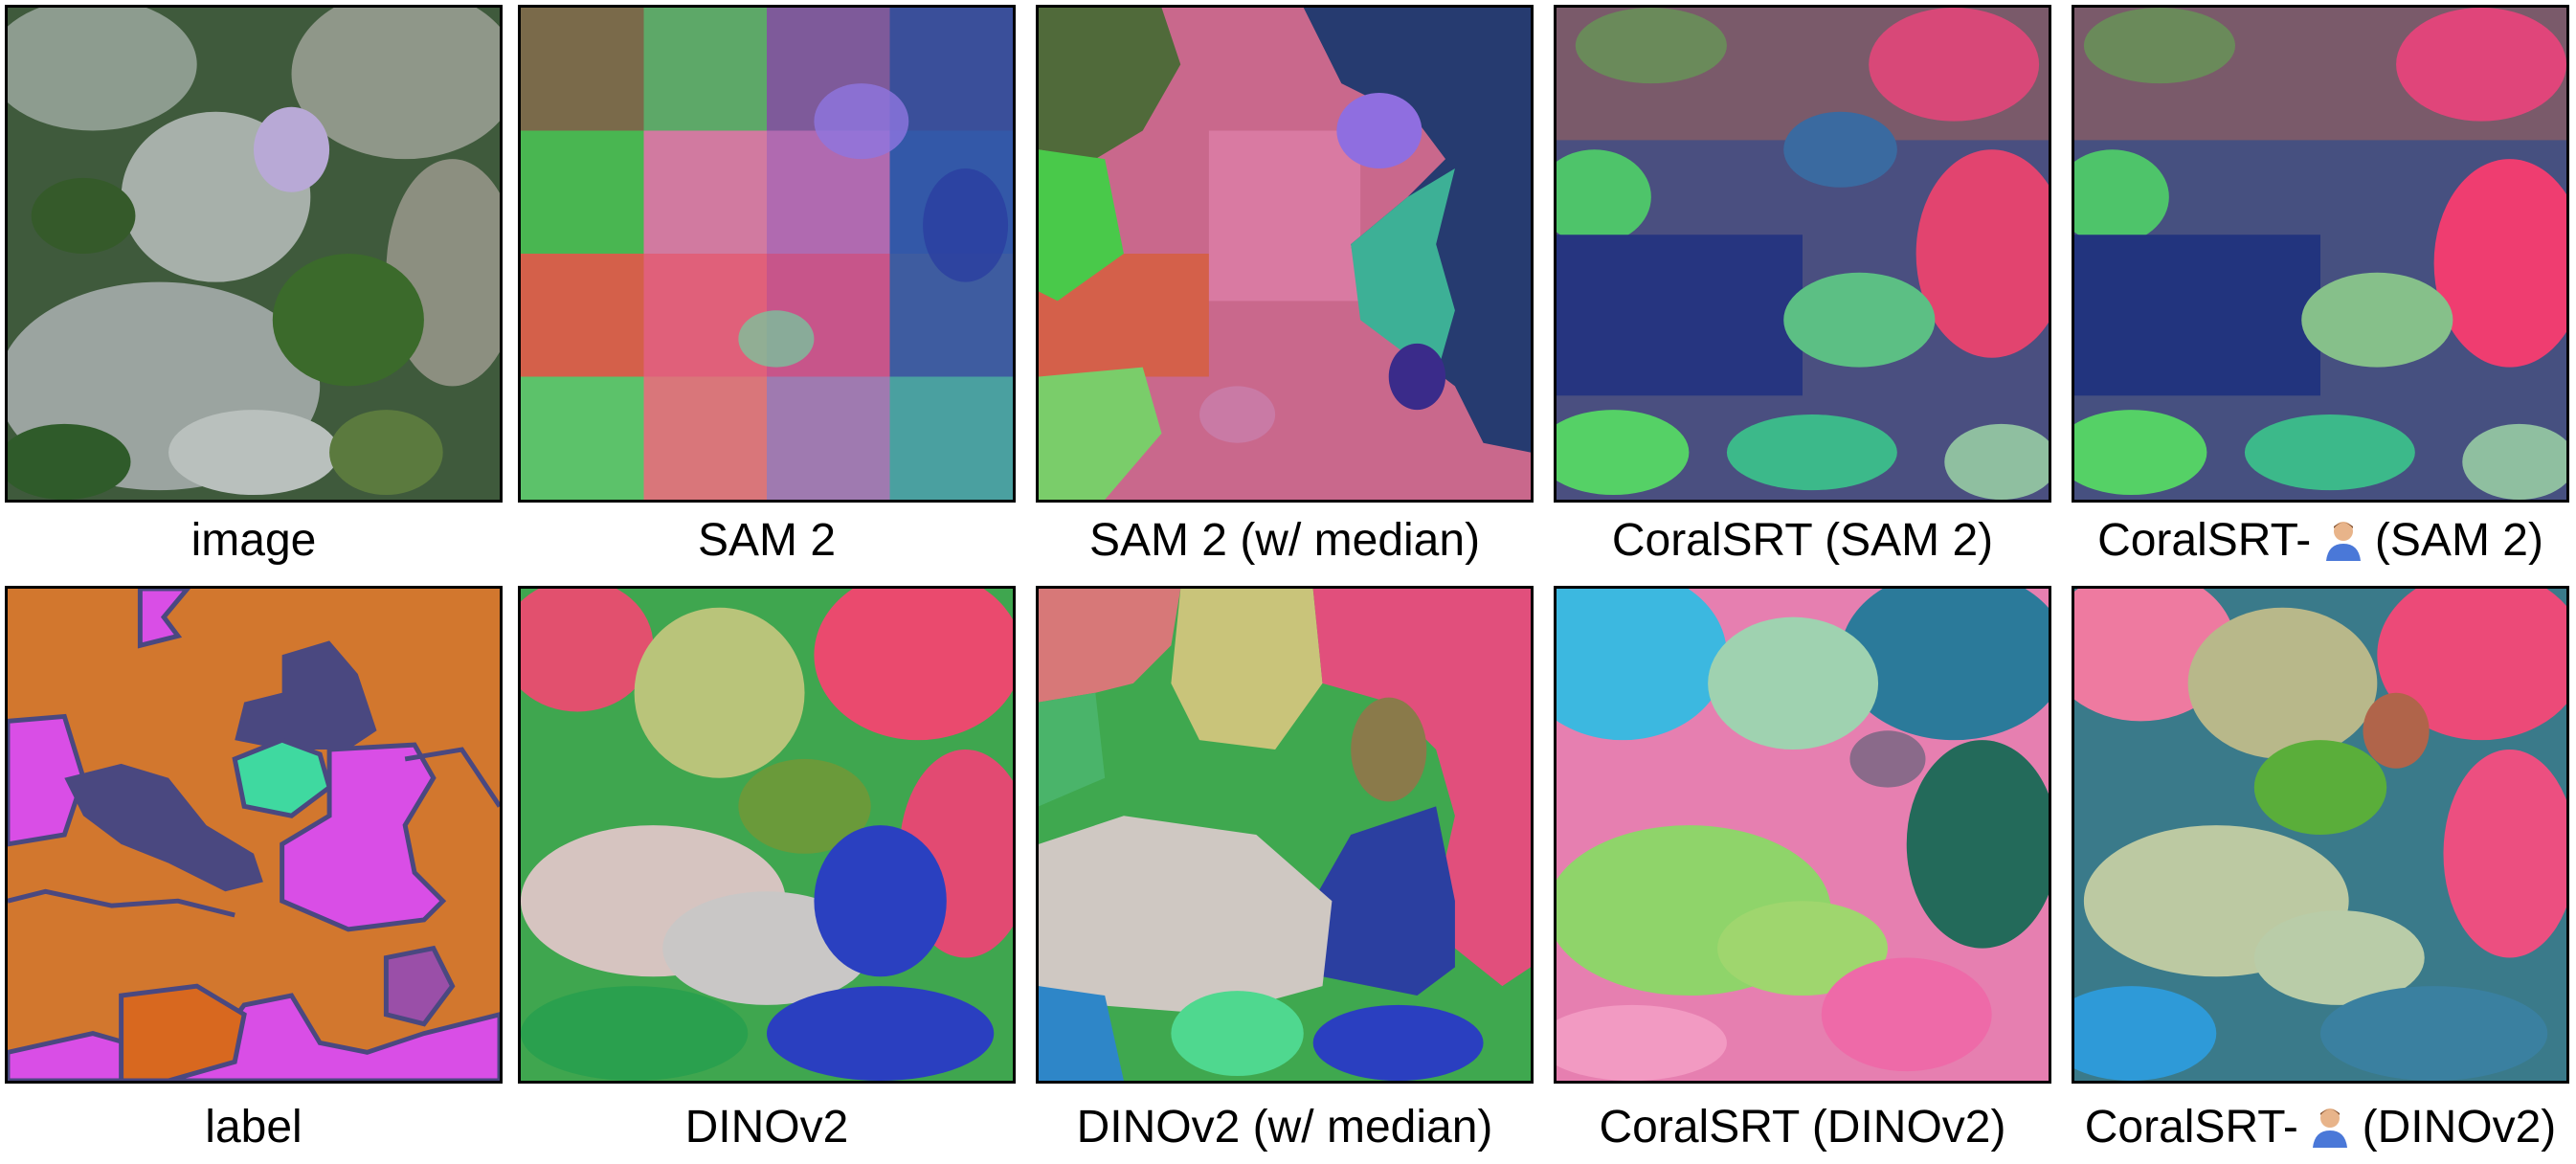 The image size is (2576, 1164). I want to click on caption-label: label, so click(261, 1127).